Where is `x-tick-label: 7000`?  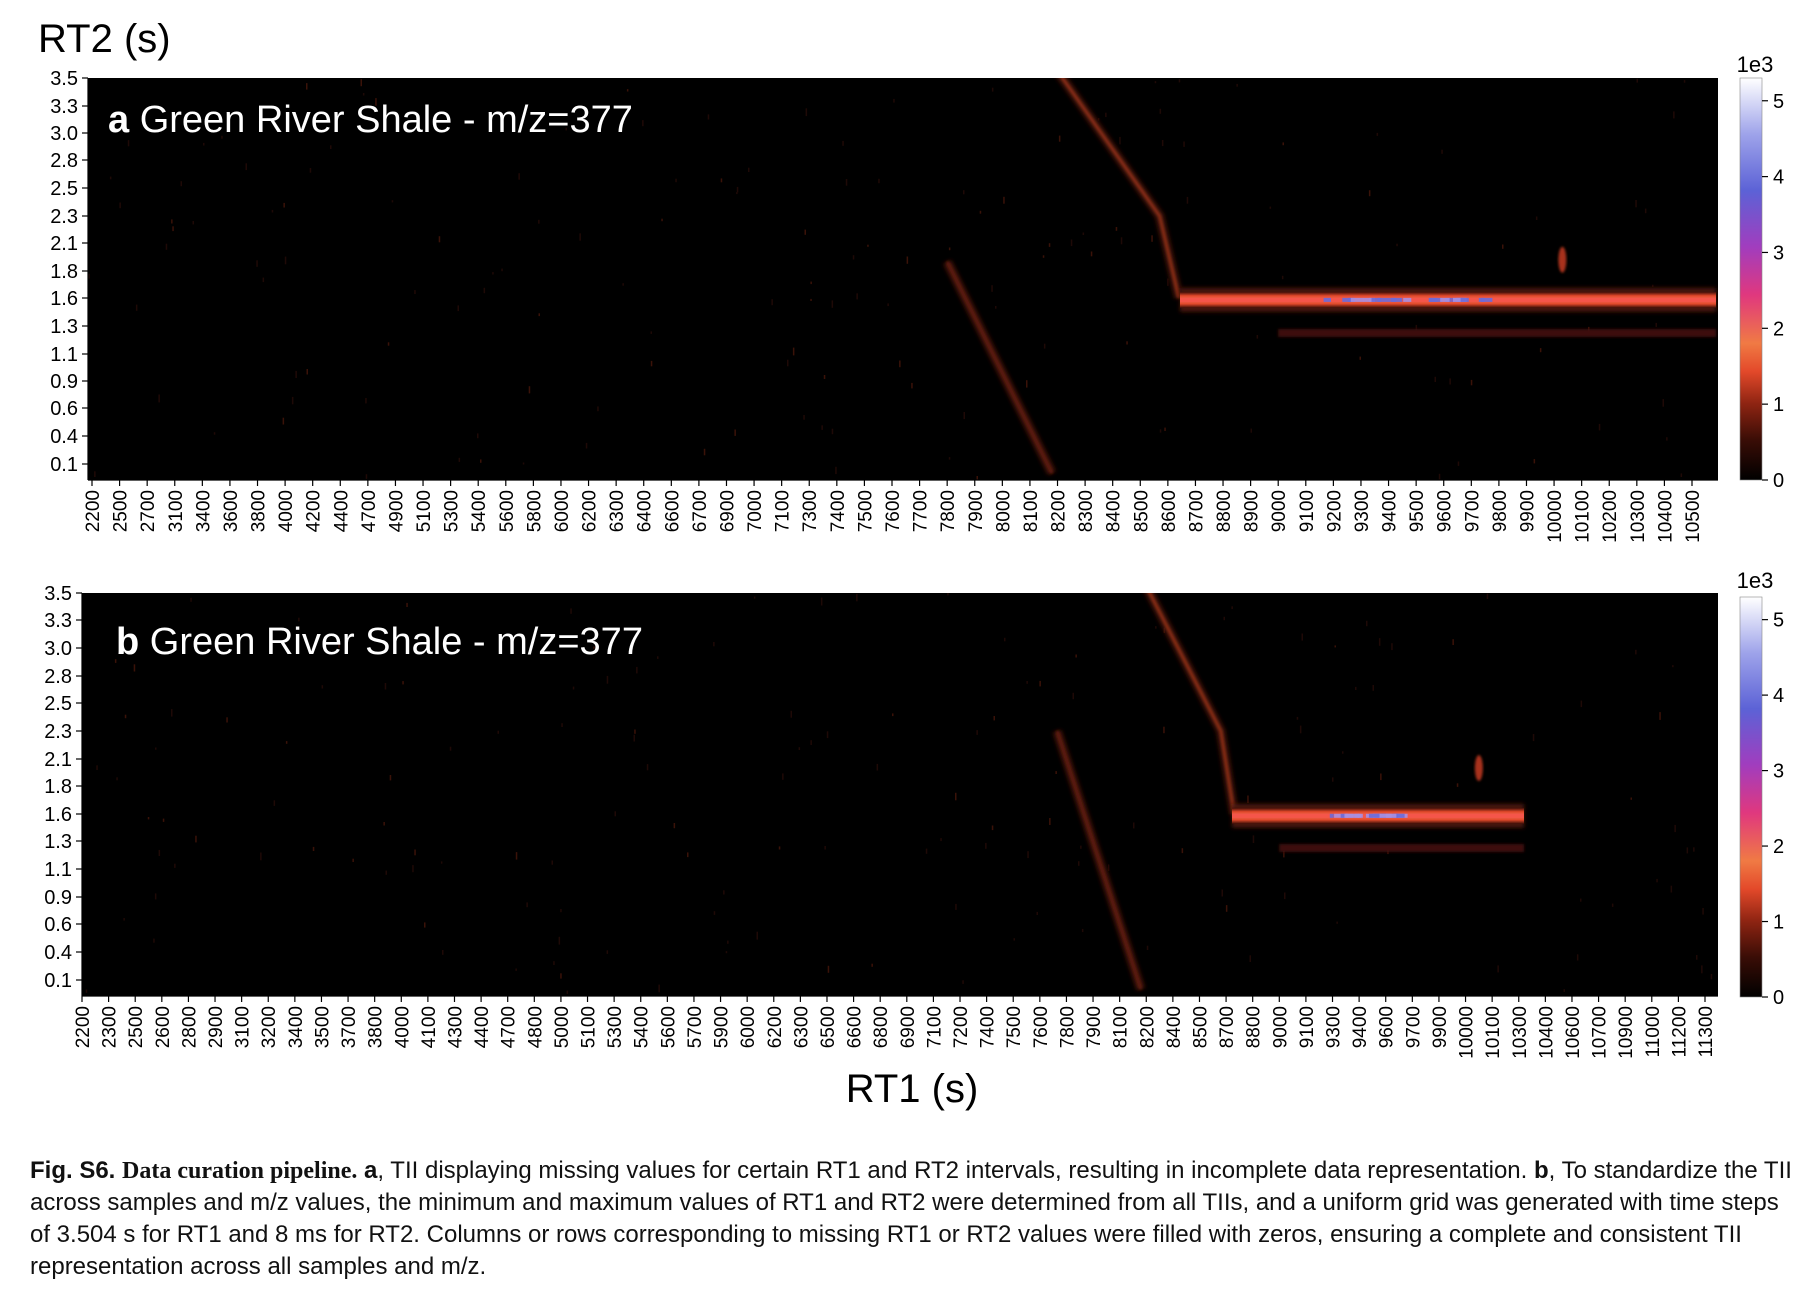 x-tick-label: 7000 is located at coordinates (755, 511).